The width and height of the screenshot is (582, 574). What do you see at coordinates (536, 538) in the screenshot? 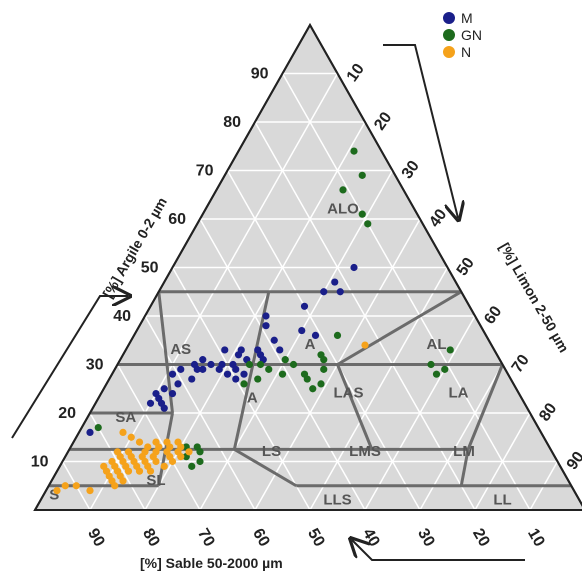
I see `sand-tick-label: 10` at bounding box center [536, 538].